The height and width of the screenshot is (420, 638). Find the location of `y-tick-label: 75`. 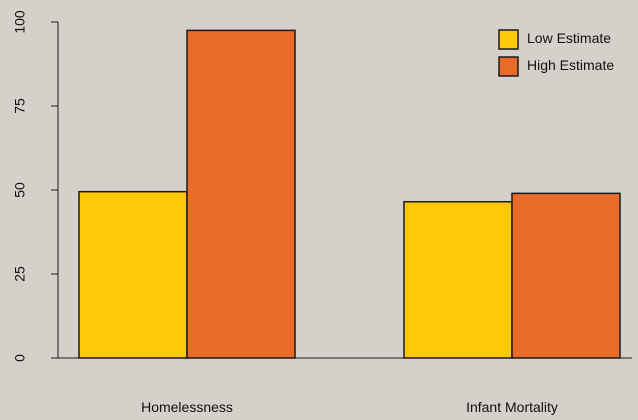

y-tick-label: 75 is located at coordinates (20, 106).